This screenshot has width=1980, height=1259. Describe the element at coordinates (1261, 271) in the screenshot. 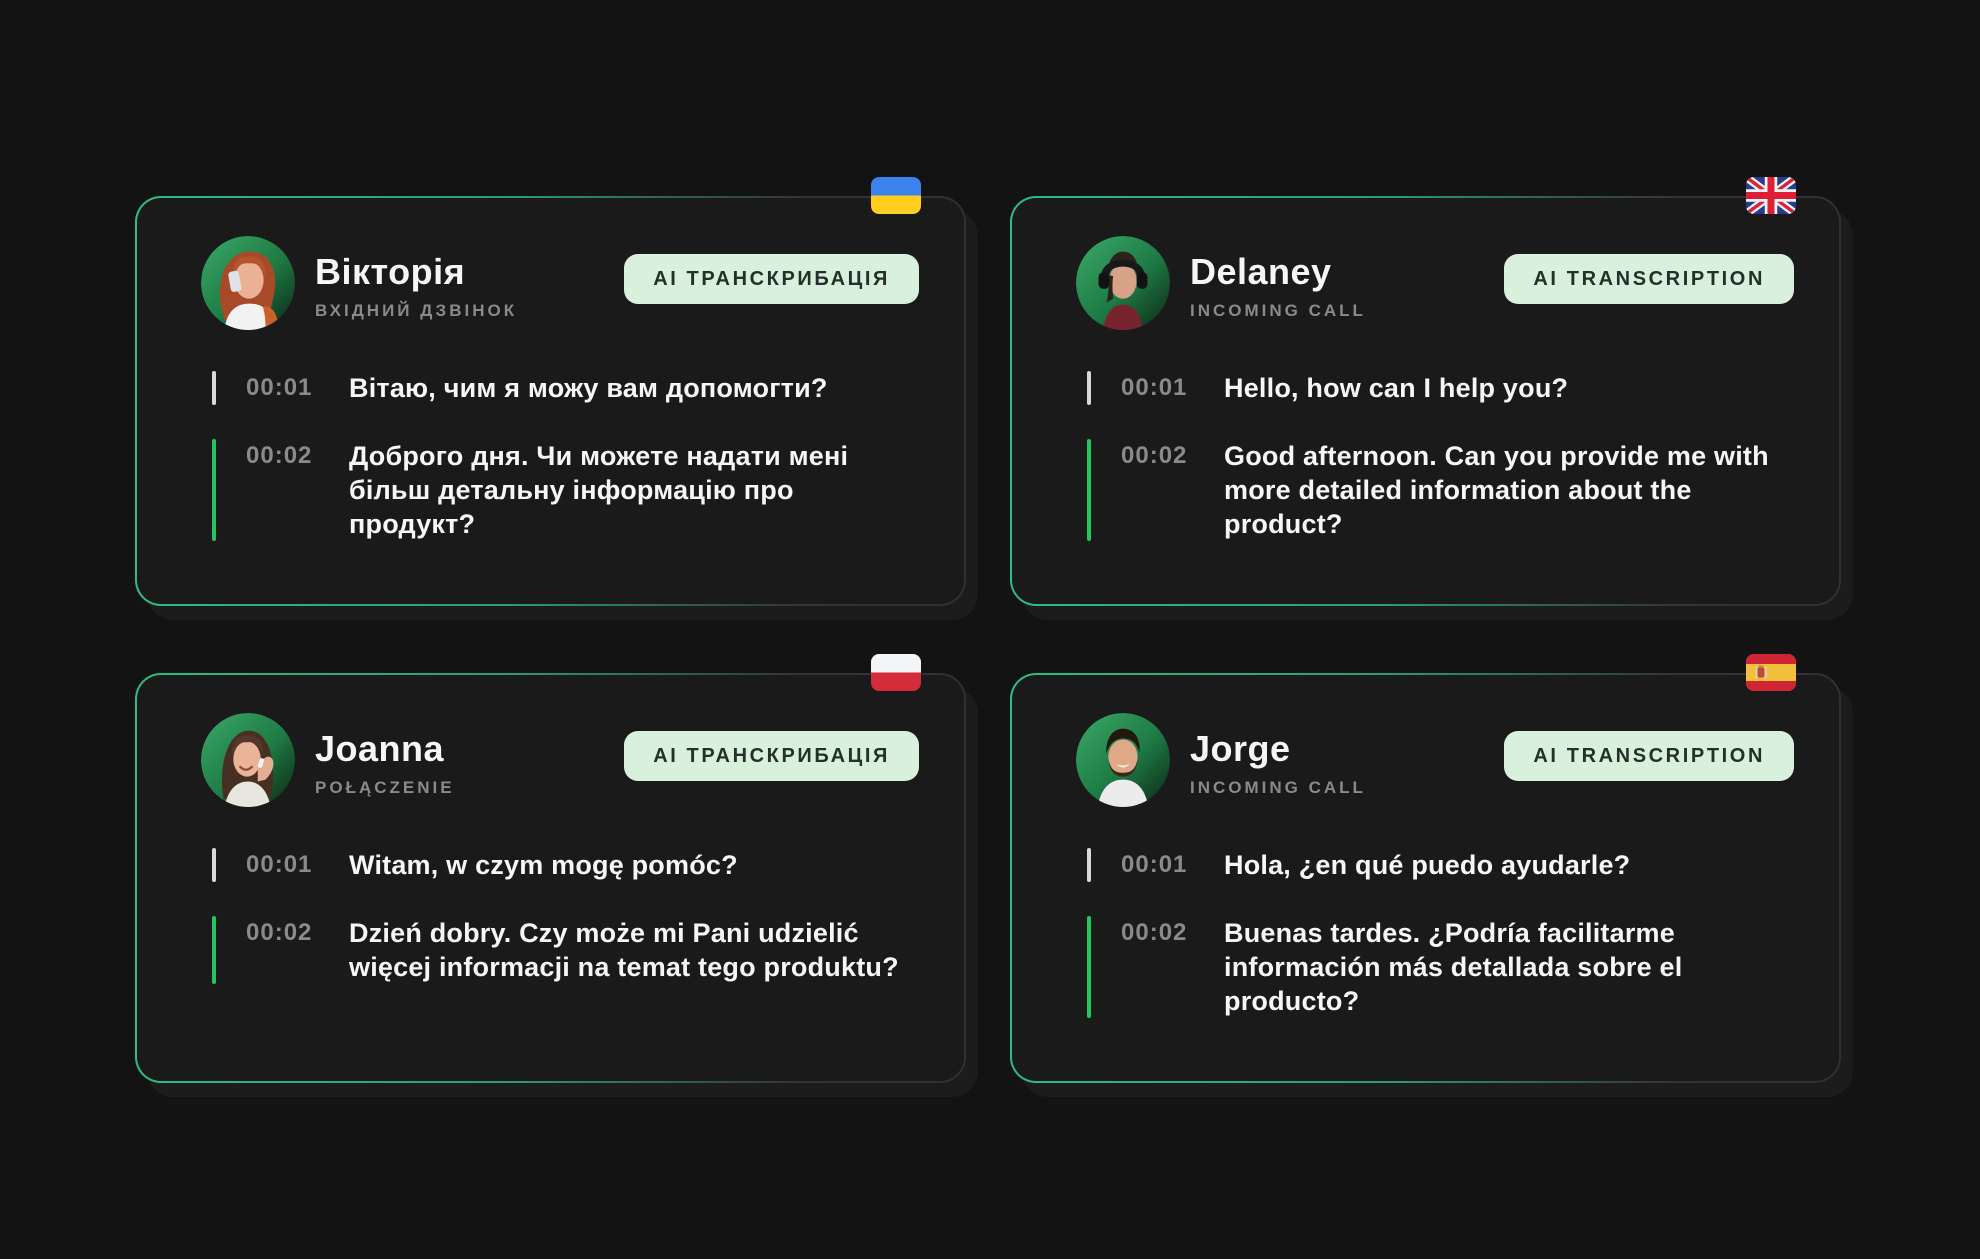

I see `caller-name: Delaney` at that location.